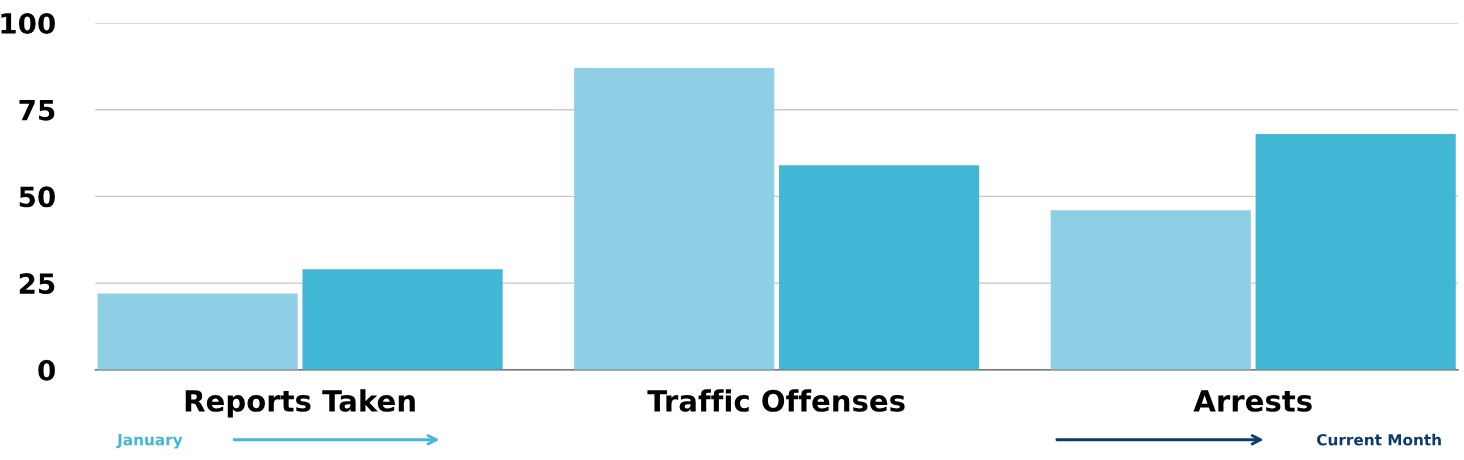 The height and width of the screenshot is (460, 1464). I want to click on y-tick-label: 25, so click(37, 284).